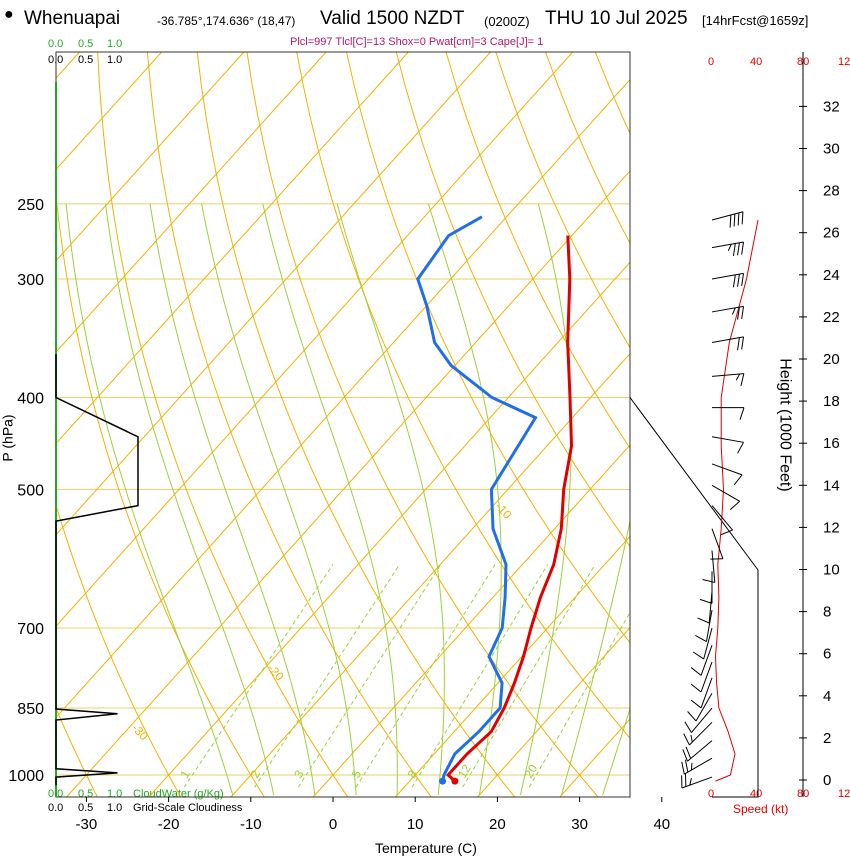 The height and width of the screenshot is (860, 850). Describe the element at coordinates (56, 44) in the screenshot. I see `cloudwater-tick: 0.0` at that location.